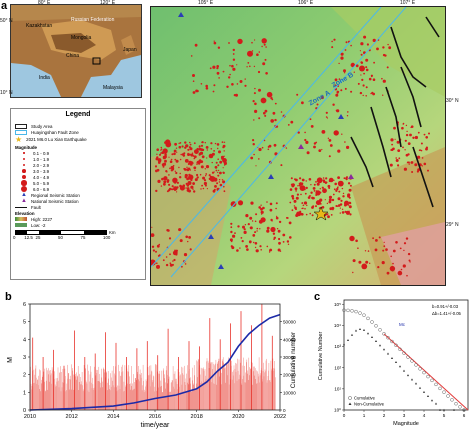  Describe the element at coordinates (24, 393) in the screenshot. I see `y-tick-label: 1` at that location.